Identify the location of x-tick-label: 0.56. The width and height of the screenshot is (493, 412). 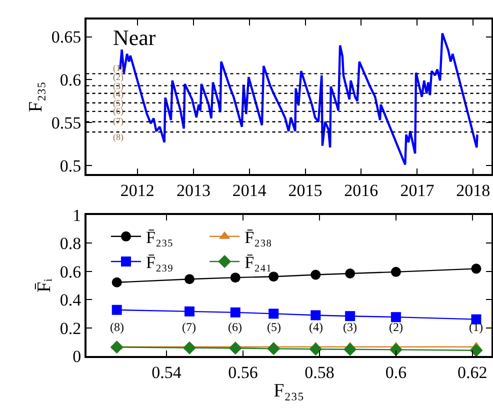
(243, 372).